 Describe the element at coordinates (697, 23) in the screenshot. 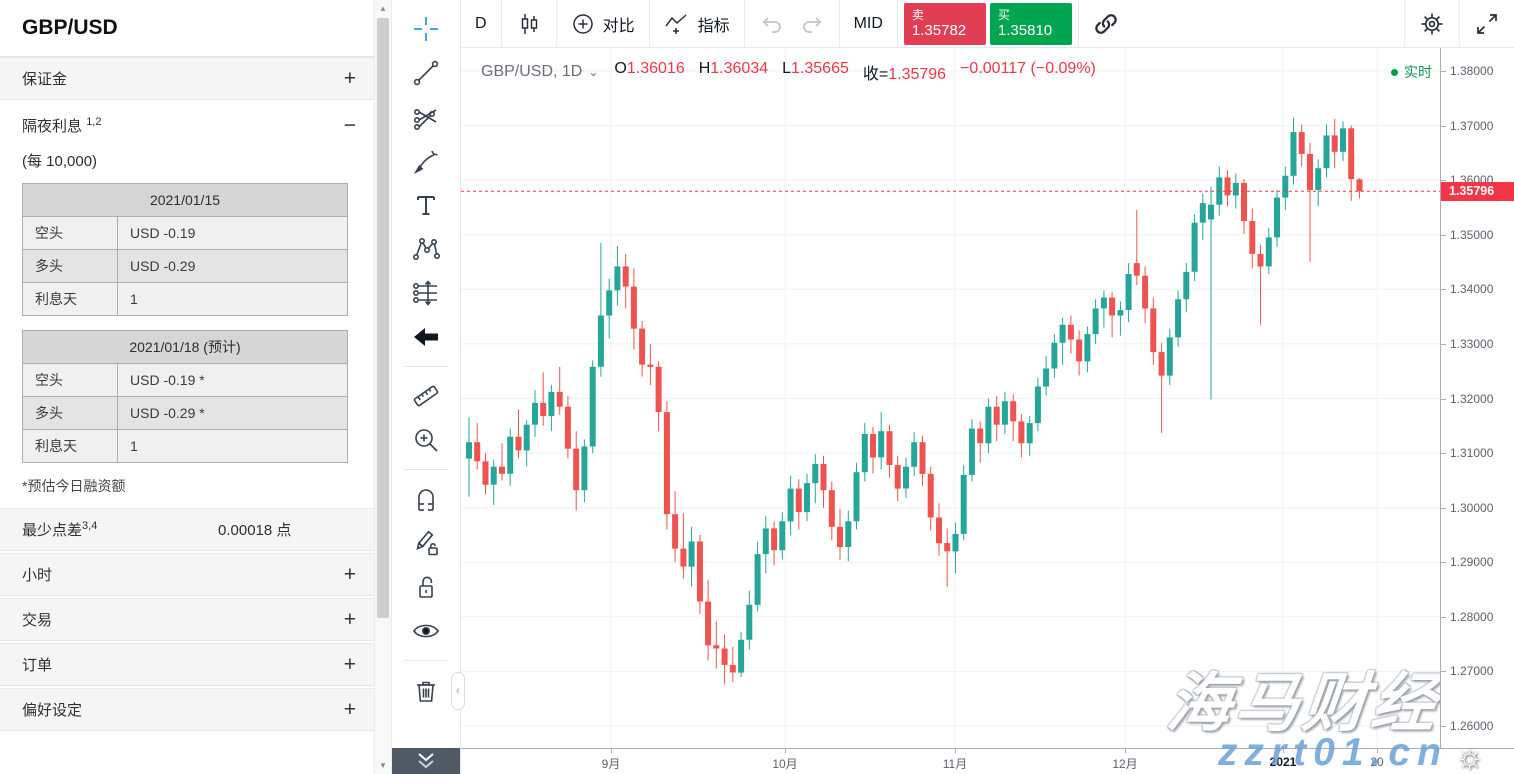

I see `indicators-button: 指标` at that location.